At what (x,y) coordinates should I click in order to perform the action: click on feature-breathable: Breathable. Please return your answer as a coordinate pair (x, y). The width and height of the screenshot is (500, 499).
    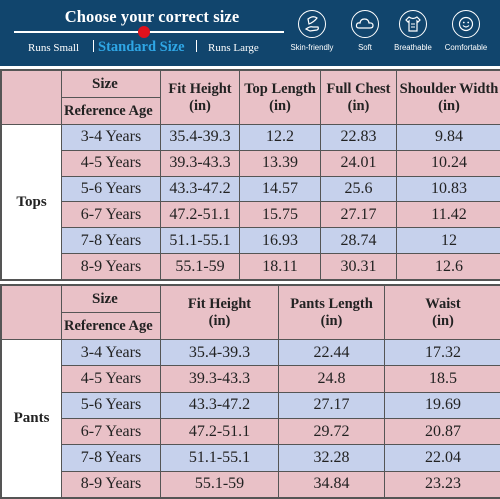
    Looking at the image, I should click on (413, 31).